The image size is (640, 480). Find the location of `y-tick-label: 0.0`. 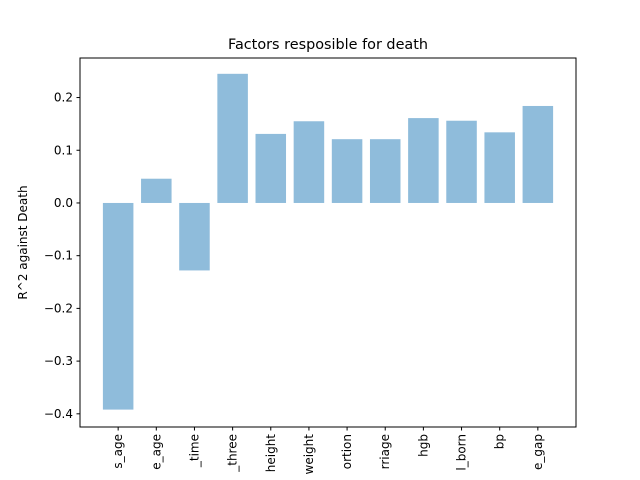

y-tick-label: 0.0 is located at coordinates (63, 203).